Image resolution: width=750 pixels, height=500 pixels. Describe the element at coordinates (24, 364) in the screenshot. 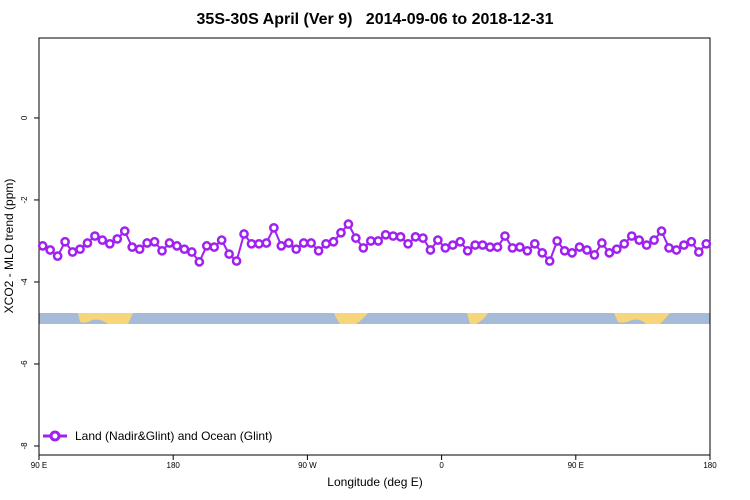

I see `y-tick-label: -6` at that location.